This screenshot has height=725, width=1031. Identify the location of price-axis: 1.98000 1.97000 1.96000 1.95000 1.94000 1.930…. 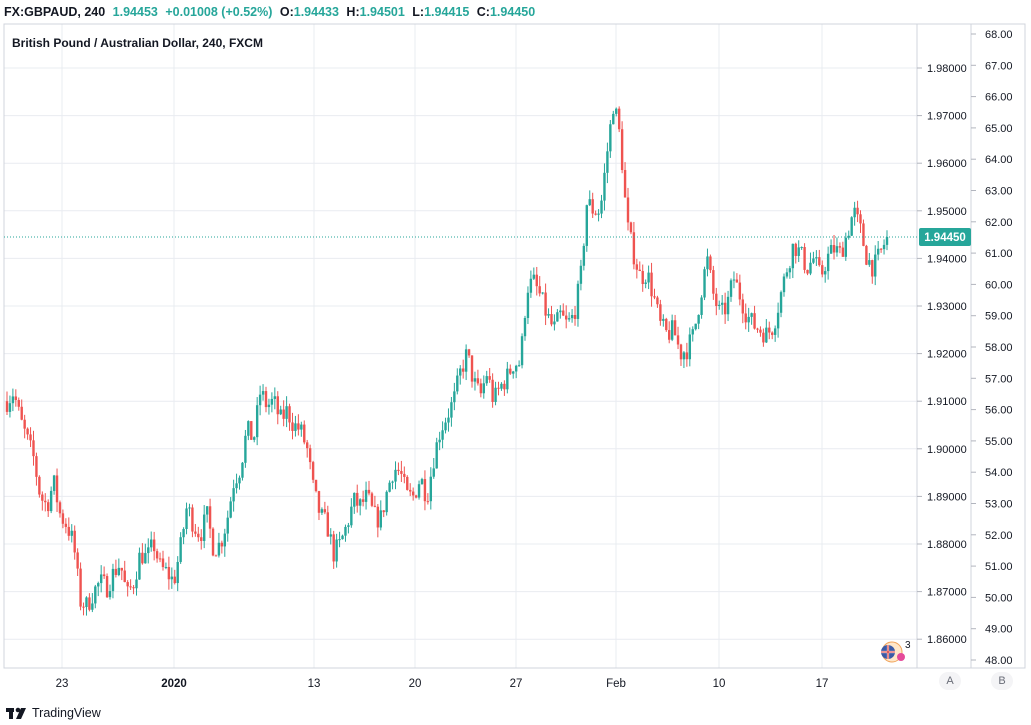
(942, 354).